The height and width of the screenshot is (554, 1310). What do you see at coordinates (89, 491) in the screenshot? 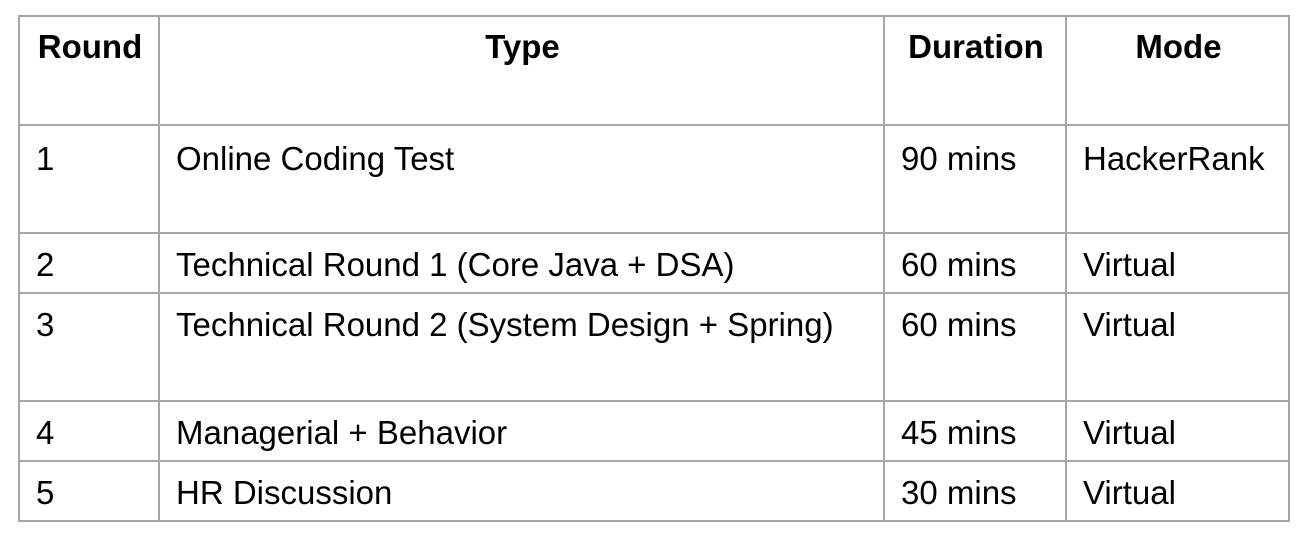
I see `cell-round: 5` at bounding box center [89, 491].